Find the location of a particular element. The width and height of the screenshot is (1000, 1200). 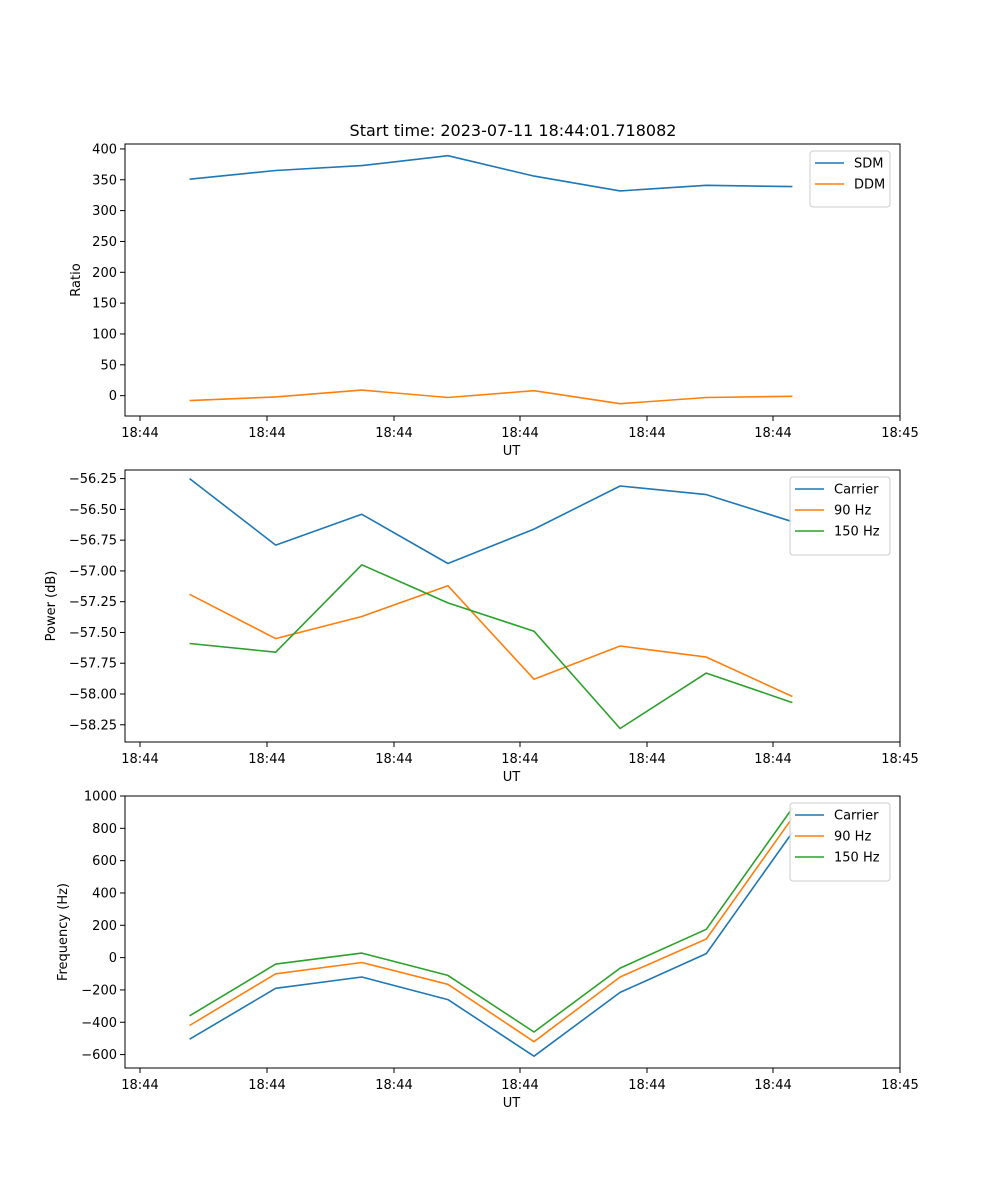

y-tick-label: −600 is located at coordinates (99, 1055).